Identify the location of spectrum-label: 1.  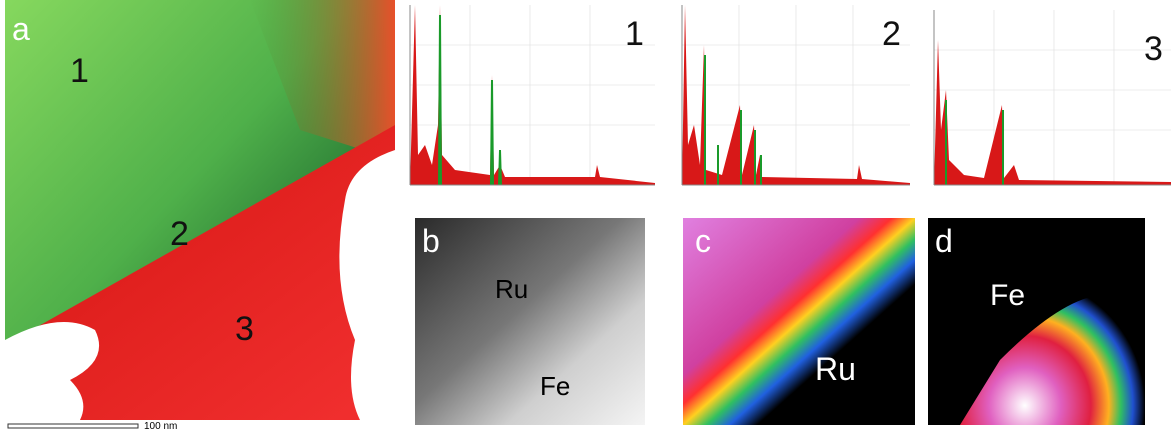
(634, 34).